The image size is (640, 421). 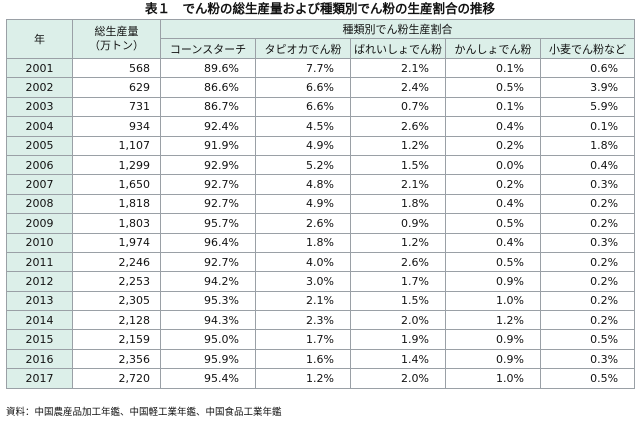 I want to click on share-cell: 5.9%, so click(x=587, y=107).